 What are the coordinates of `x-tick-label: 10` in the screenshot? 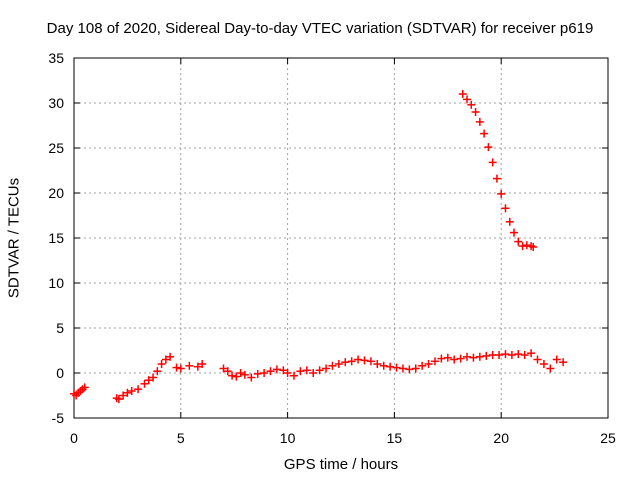 It's located at (288, 438).